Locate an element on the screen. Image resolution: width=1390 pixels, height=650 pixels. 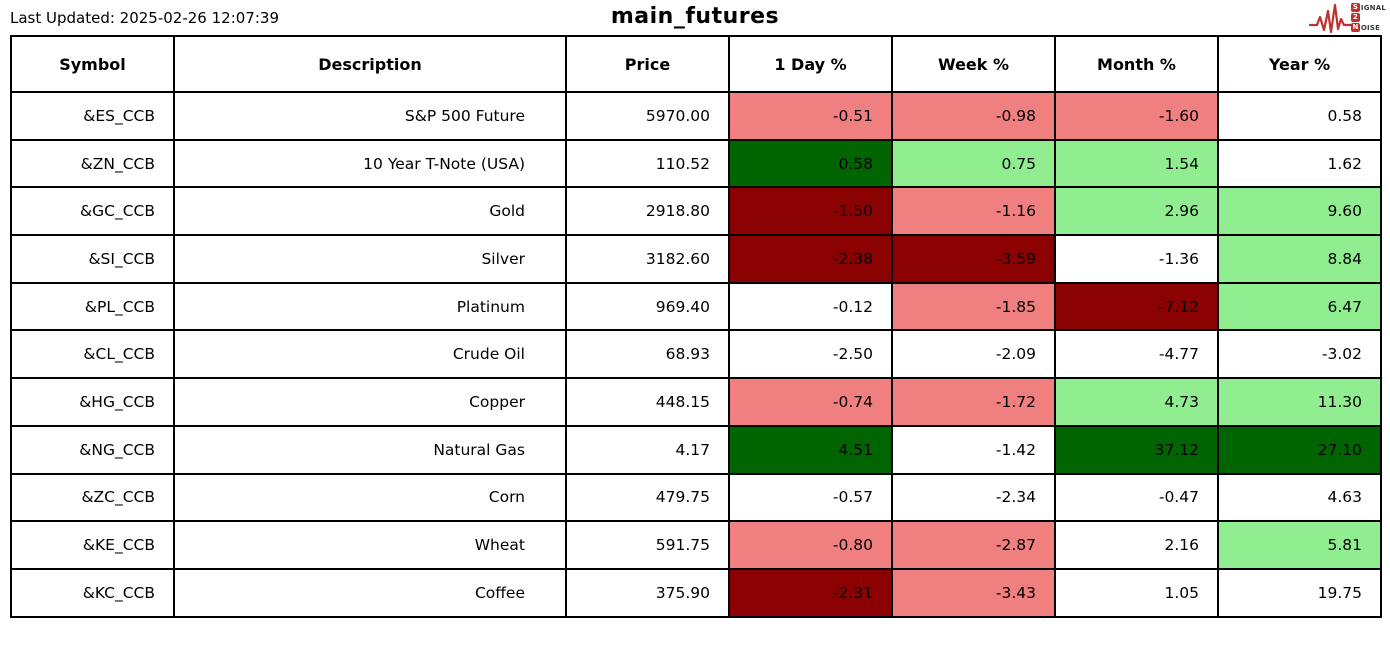
day-pct-cell: -0.80 is located at coordinates (810, 545).